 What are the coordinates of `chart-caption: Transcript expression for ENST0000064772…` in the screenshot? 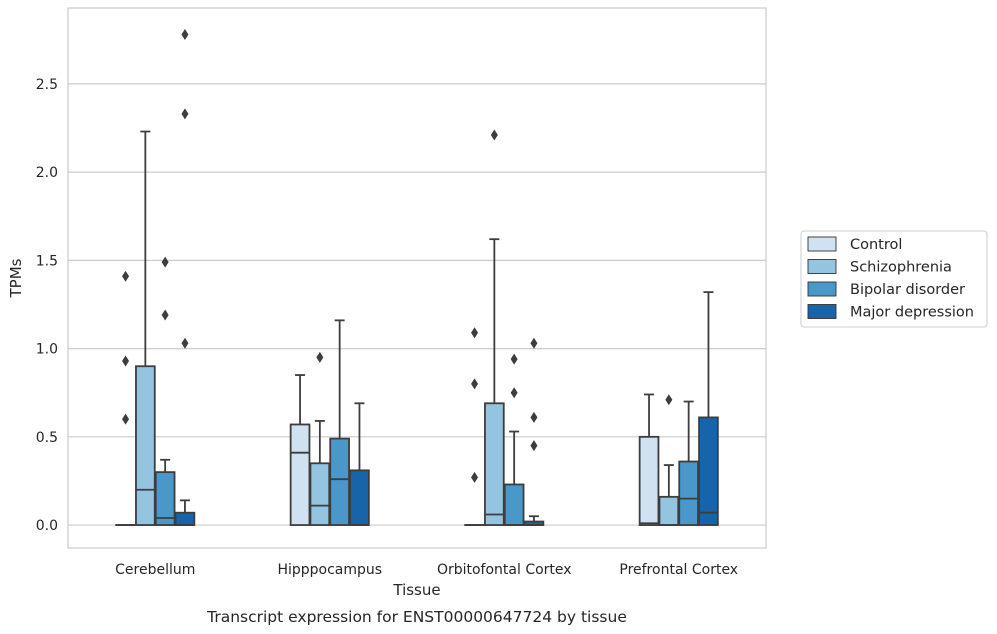 It's located at (416, 617).